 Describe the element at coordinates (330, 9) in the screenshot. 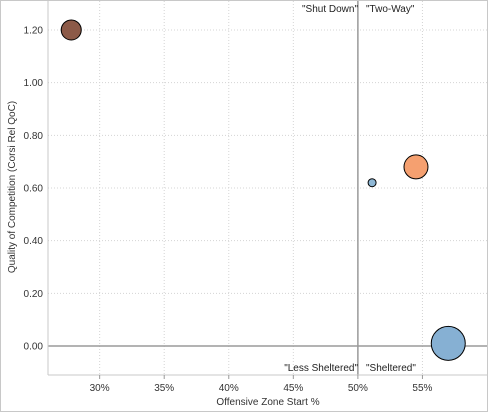

I see `quadrant-label-top-left: "Shut Down"` at that location.